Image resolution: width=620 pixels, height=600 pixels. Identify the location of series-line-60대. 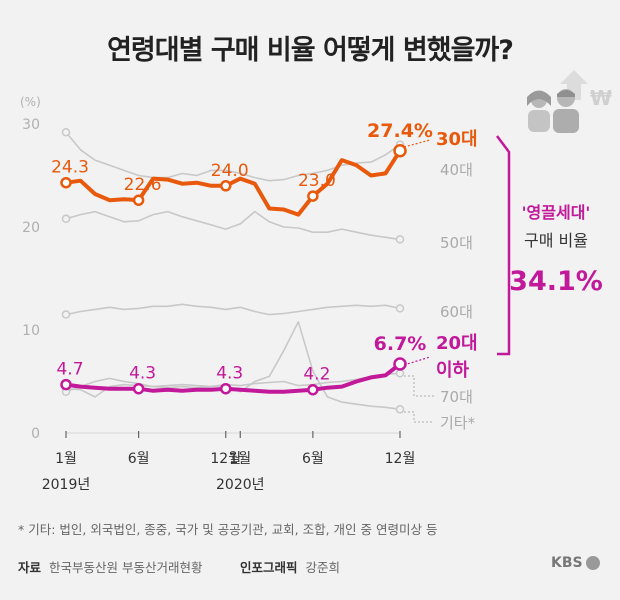
(233, 309).